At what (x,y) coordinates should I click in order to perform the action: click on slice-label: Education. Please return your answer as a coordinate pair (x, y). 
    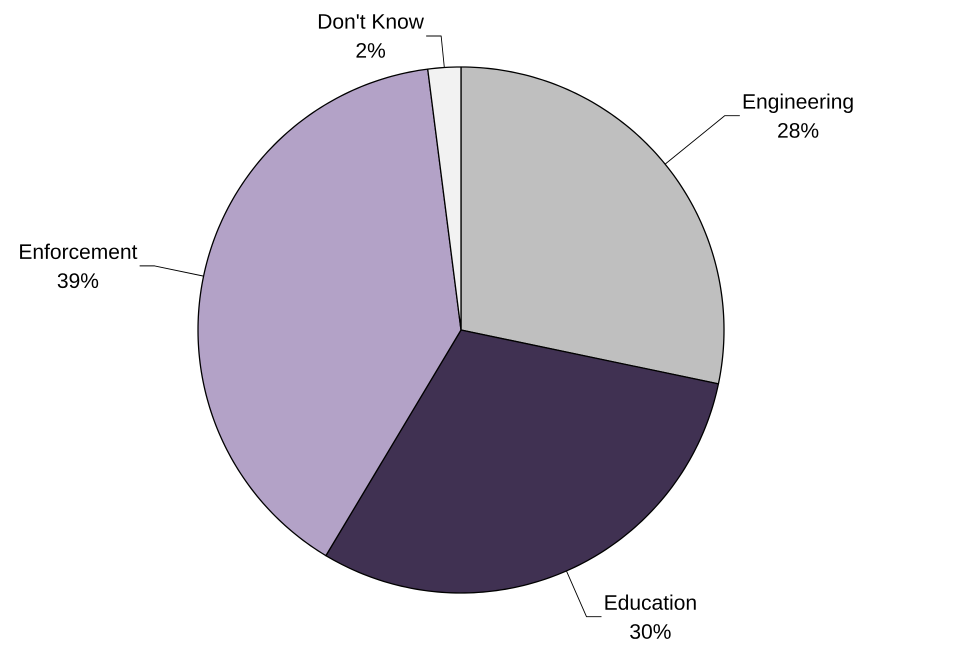
    Looking at the image, I should click on (650, 602).